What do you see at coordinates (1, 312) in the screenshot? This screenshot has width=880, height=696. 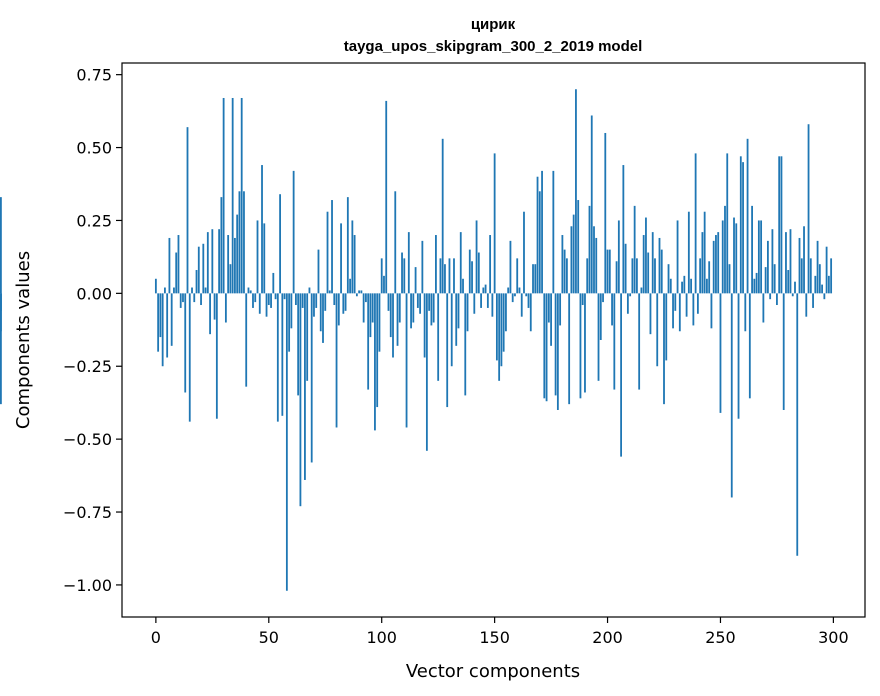 I see `bar-undefined` at bounding box center [1, 312].